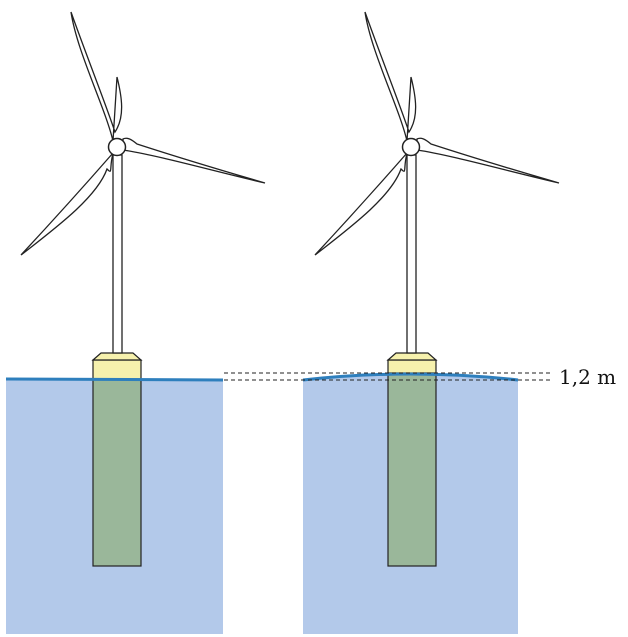 The height and width of the screenshot is (637, 628). I want to click on submerged-column-left, so click(117, 472).